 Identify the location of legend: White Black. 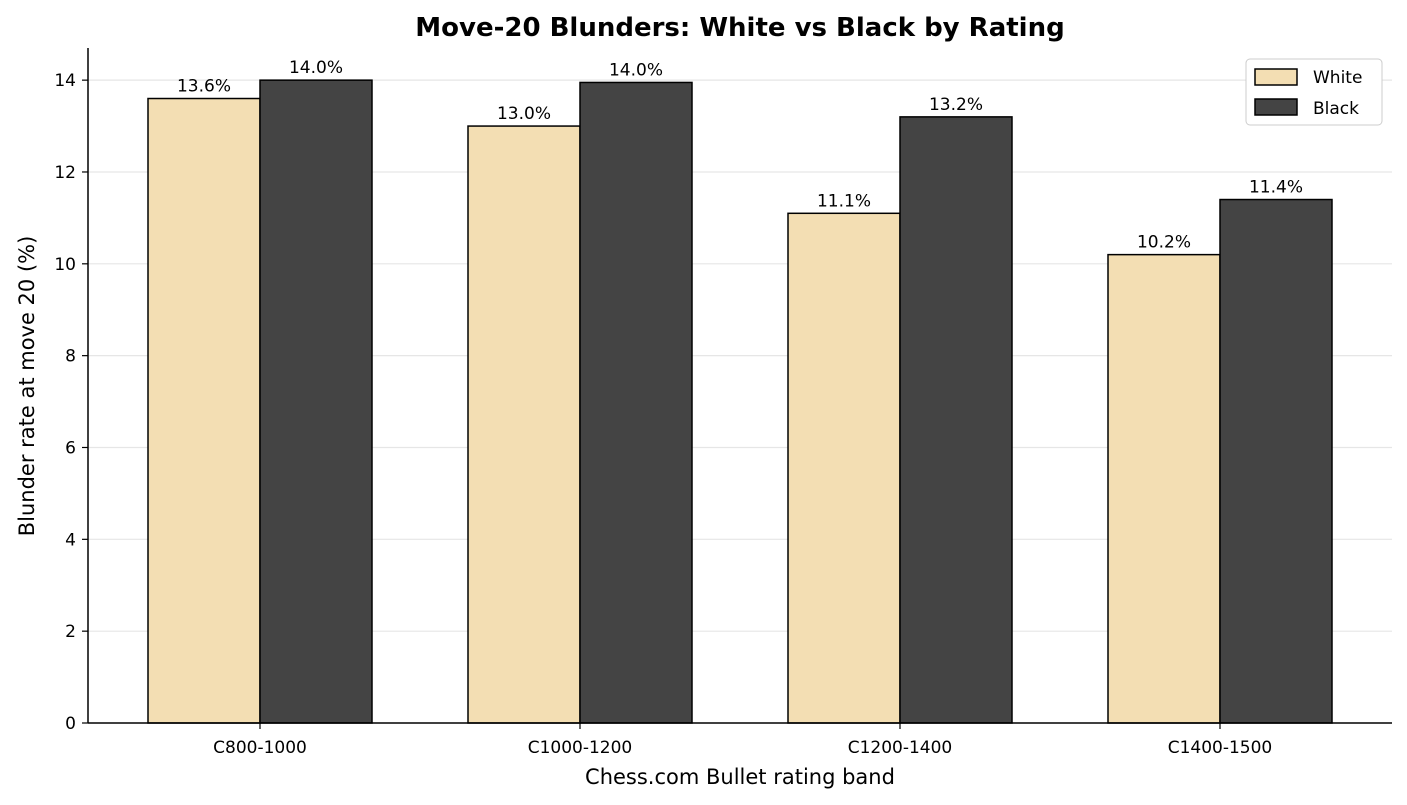
(1314, 92).